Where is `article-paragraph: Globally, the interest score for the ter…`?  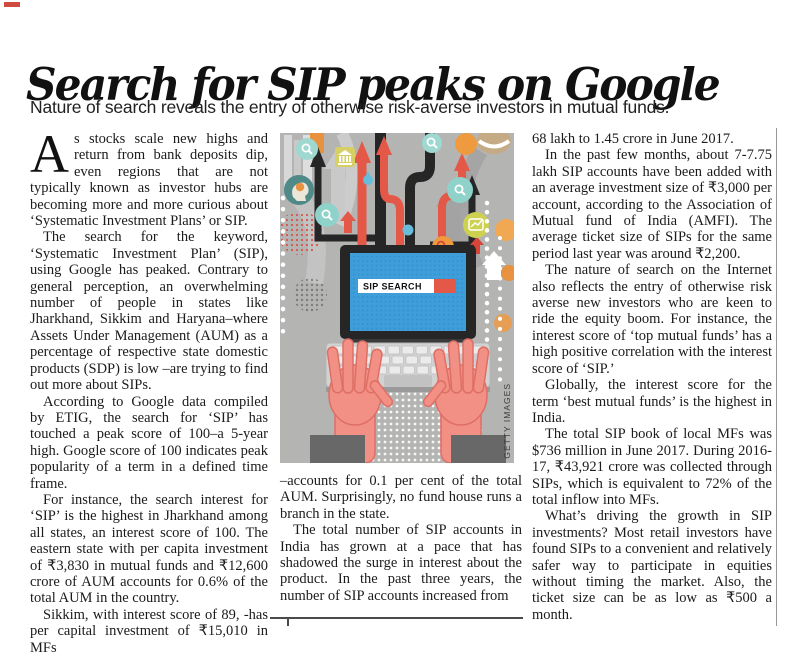
article-paragraph: Globally, the interest score for the ter… is located at coordinates (652, 401).